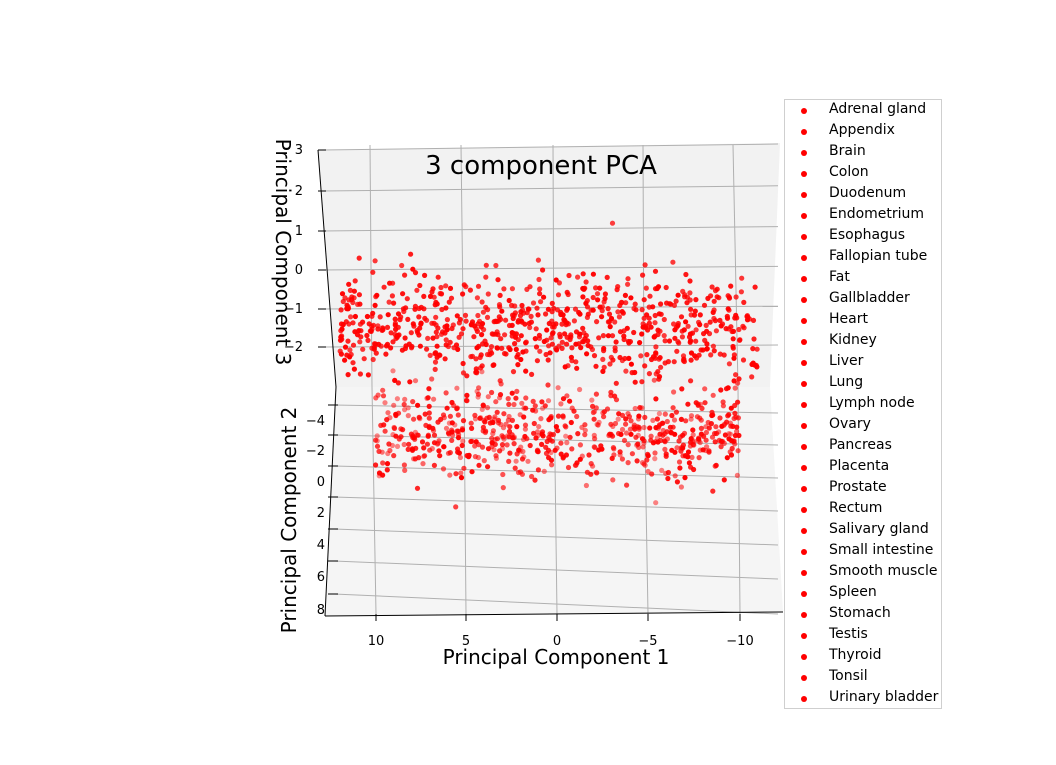 The width and height of the screenshot is (1056, 765). I want to click on z-tick-label: 1, so click(299, 231).